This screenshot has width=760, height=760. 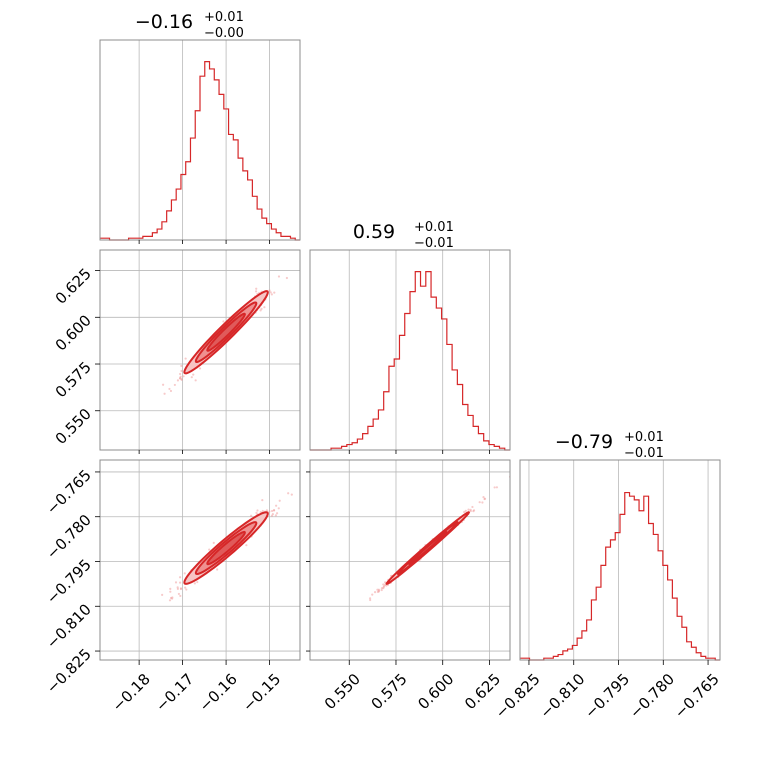 What do you see at coordinates (69, 537) in the screenshot?
I see `y-tick-label: −0.780` at bounding box center [69, 537].